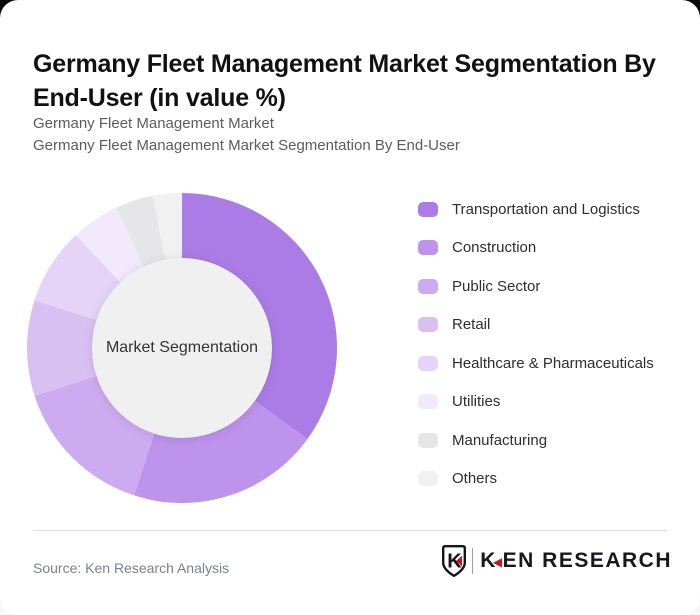 The width and height of the screenshot is (700, 615). Describe the element at coordinates (587, 560) in the screenshot. I see `wordmark-rest: EN RESEARCH` at that location.